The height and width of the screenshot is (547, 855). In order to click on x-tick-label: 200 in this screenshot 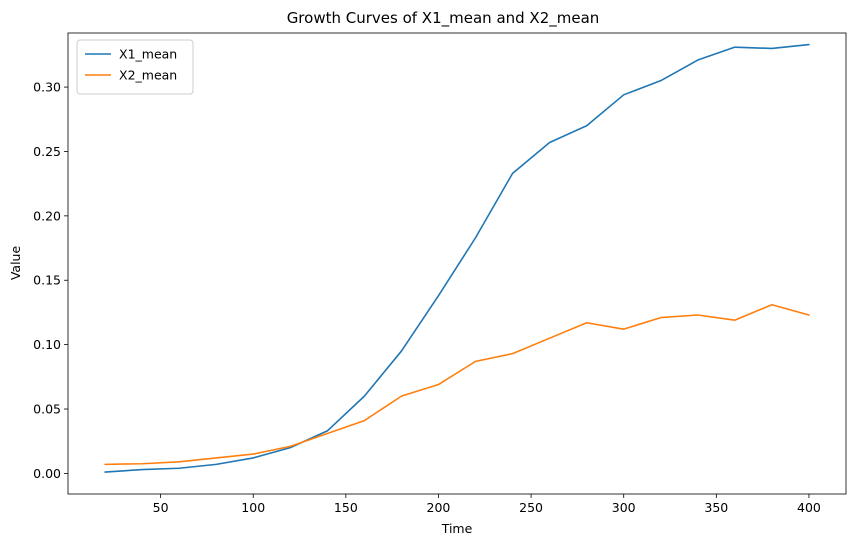, I will do `click(439, 507)`.